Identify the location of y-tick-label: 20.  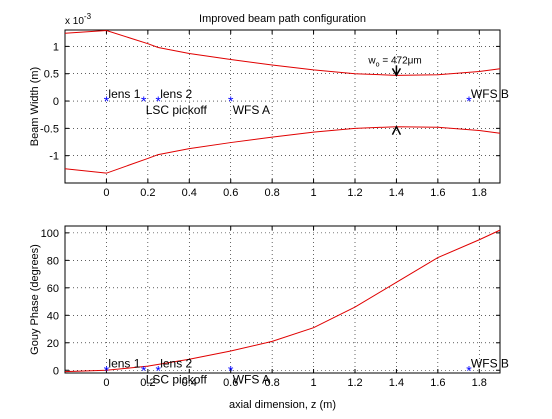
(53, 344).